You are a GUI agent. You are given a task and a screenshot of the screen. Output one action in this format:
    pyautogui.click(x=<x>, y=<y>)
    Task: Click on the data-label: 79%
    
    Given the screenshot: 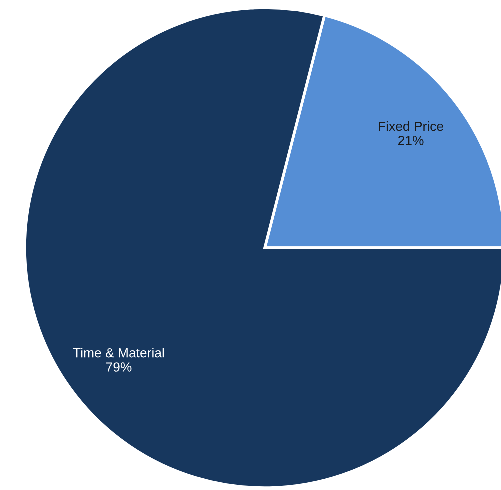 What is the action you would take?
    pyautogui.click(x=119, y=367)
    